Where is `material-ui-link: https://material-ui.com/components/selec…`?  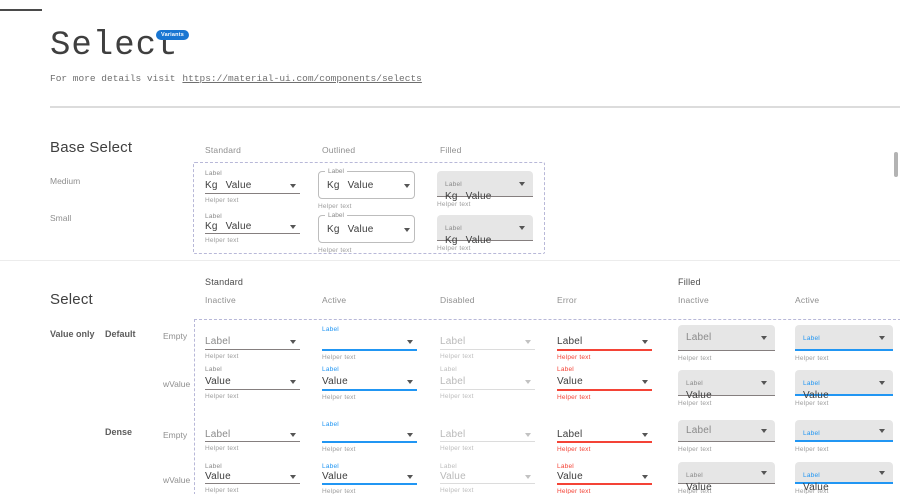 material-ui-link: https://material-ui.com/components/selec… is located at coordinates (302, 78).